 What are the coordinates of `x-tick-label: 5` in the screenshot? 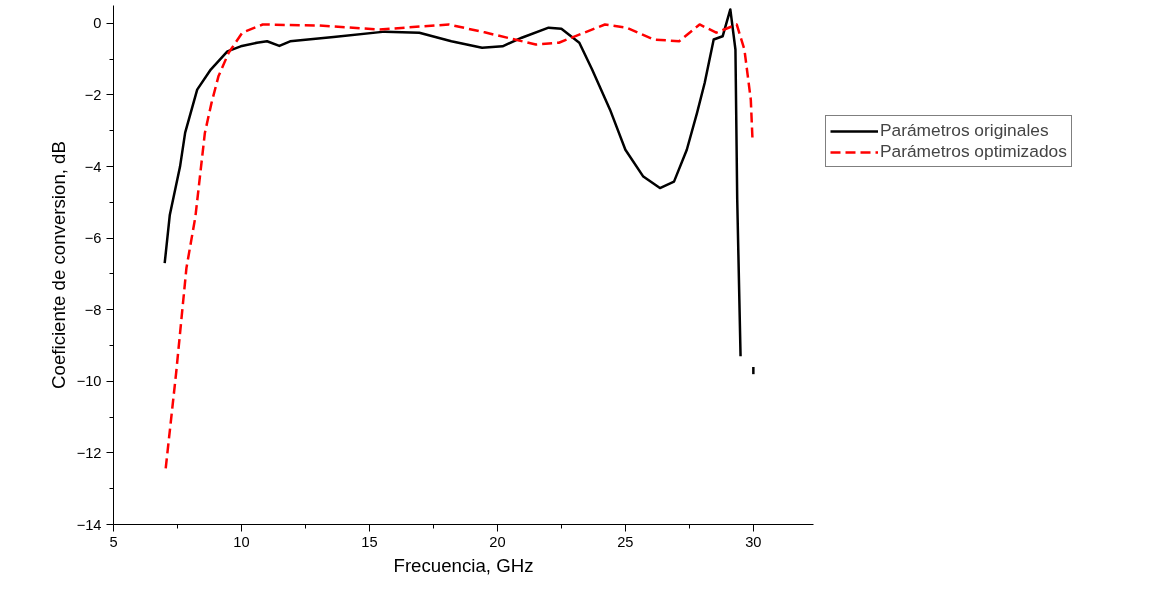 It's located at (113, 541).